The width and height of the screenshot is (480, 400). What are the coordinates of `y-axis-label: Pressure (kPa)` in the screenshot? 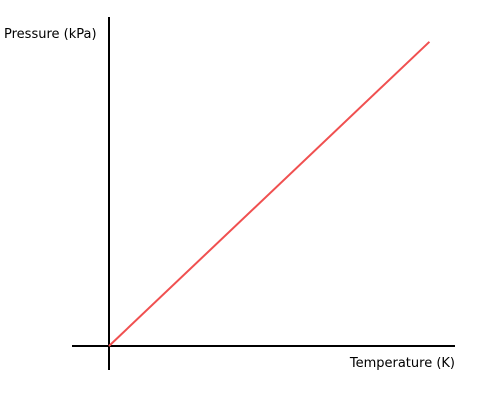 It's located at (50, 34).